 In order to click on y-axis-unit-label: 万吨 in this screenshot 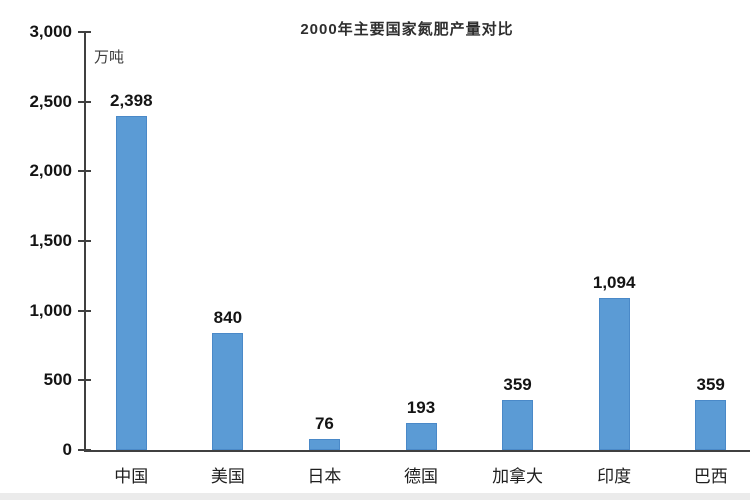, I will do `click(109, 57)`.